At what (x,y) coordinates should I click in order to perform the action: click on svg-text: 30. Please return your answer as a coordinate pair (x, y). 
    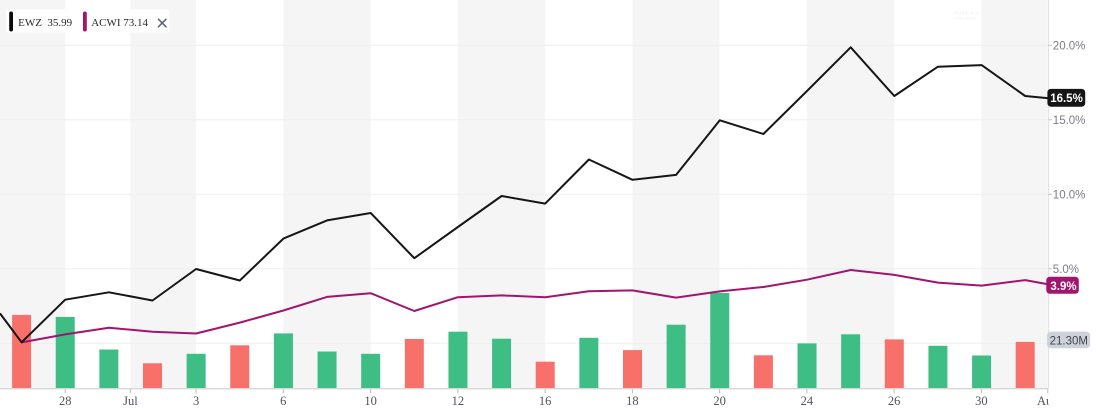
    Looking at the image, I should click on (981, 401).